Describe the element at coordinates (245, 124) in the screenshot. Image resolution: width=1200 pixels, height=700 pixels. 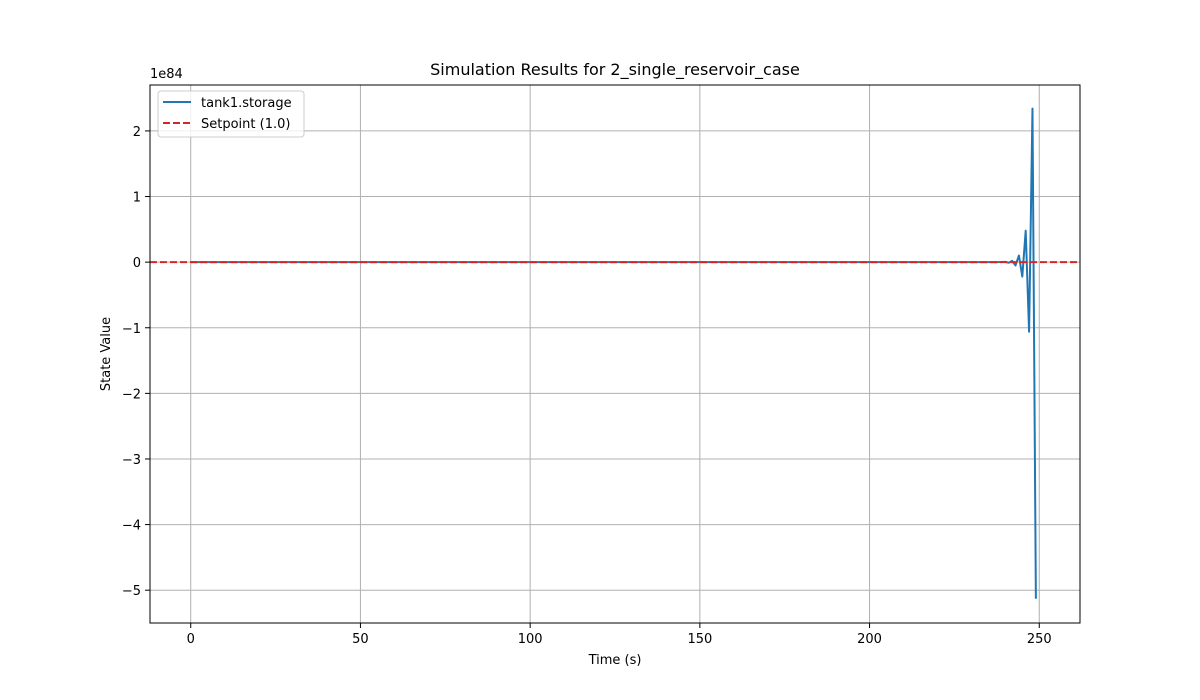
I see `legend-label-setpoint: Setpoint (1.0)` at that location.